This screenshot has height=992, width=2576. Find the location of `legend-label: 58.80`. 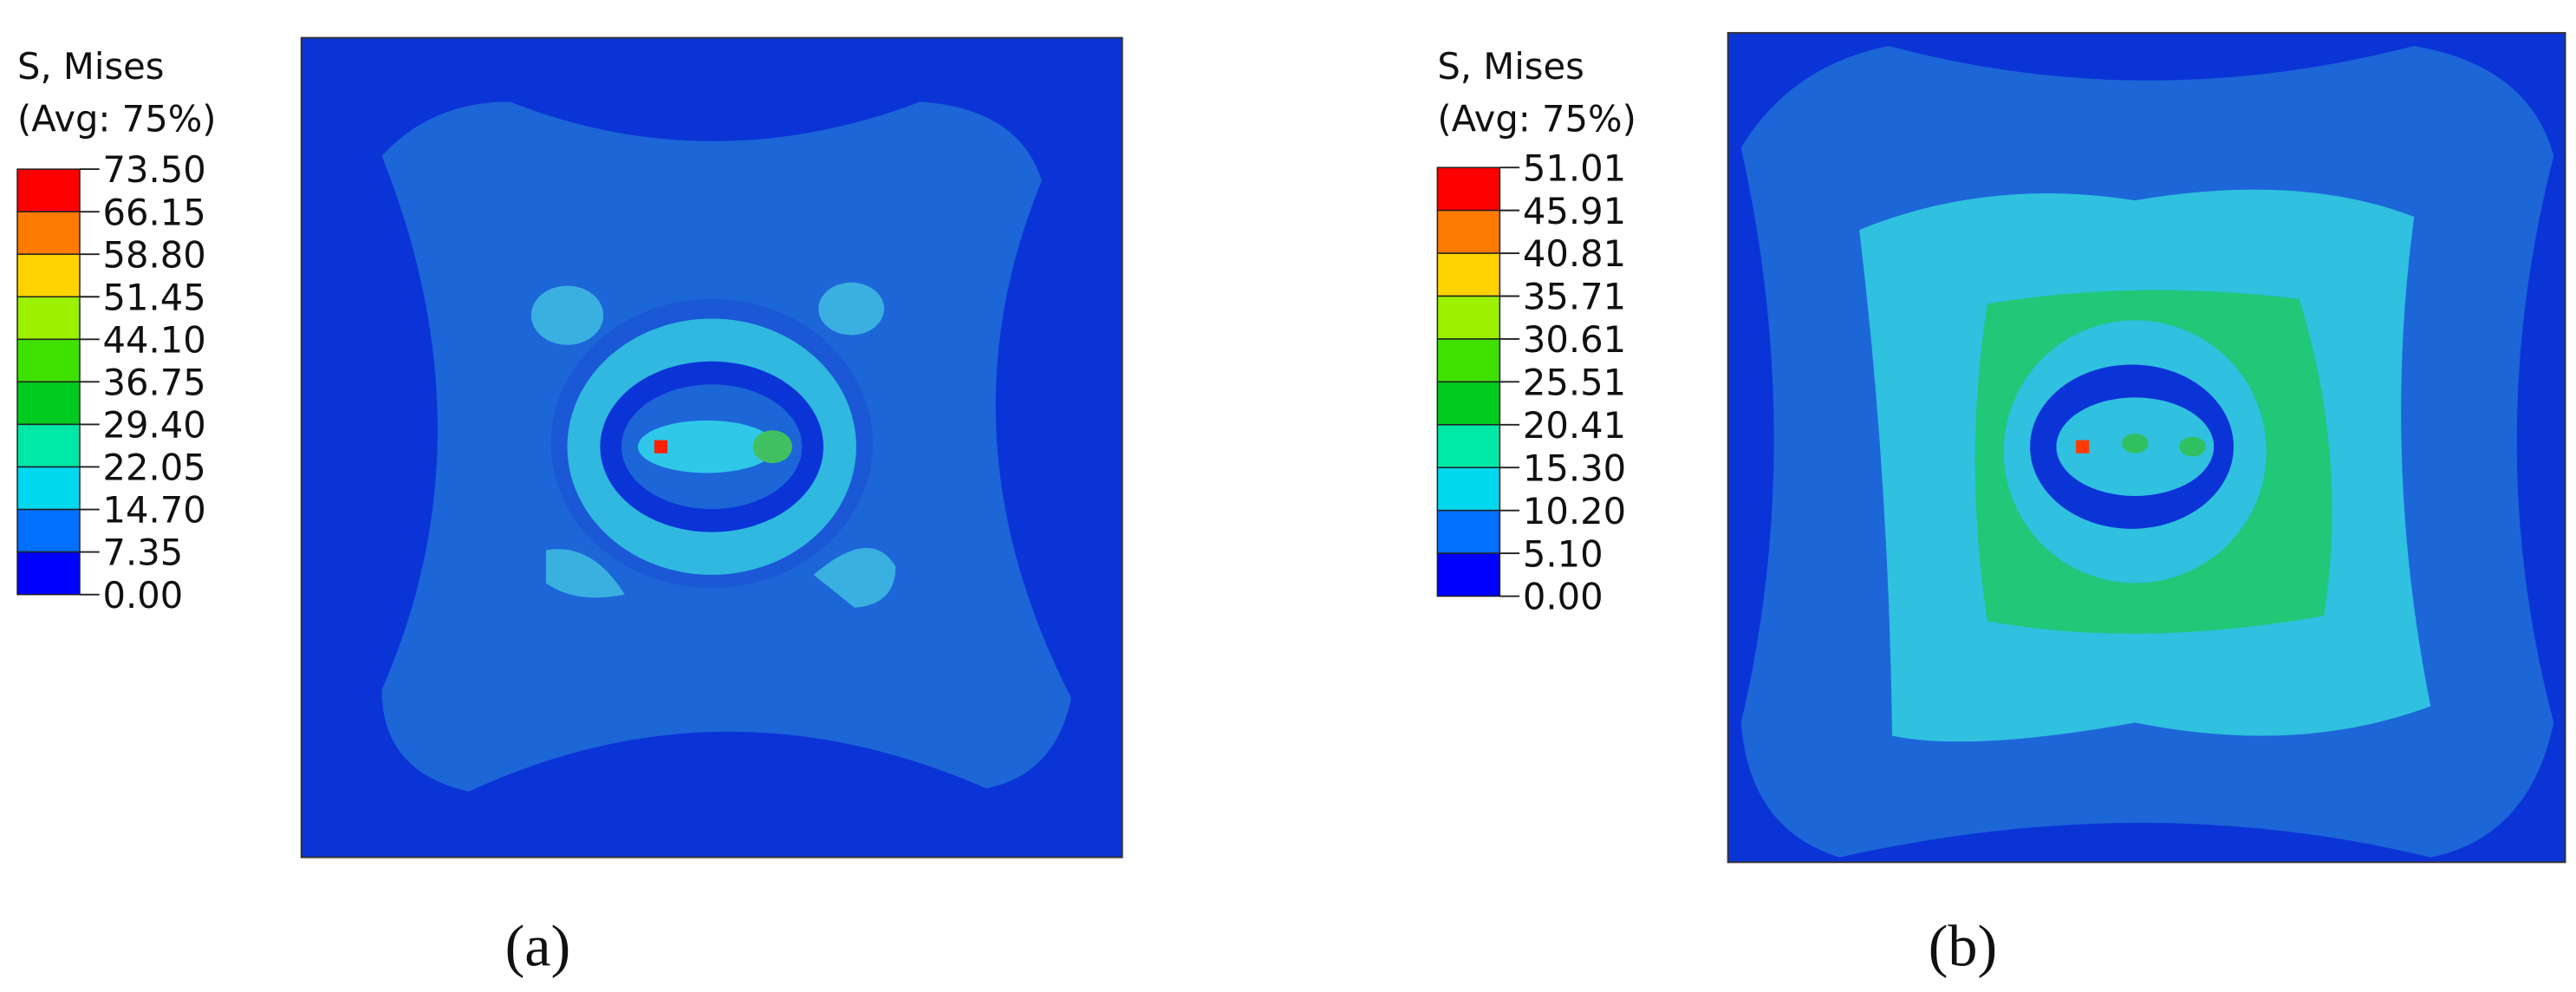

legend-label: 58.80 is located at coordinates (154, 254).